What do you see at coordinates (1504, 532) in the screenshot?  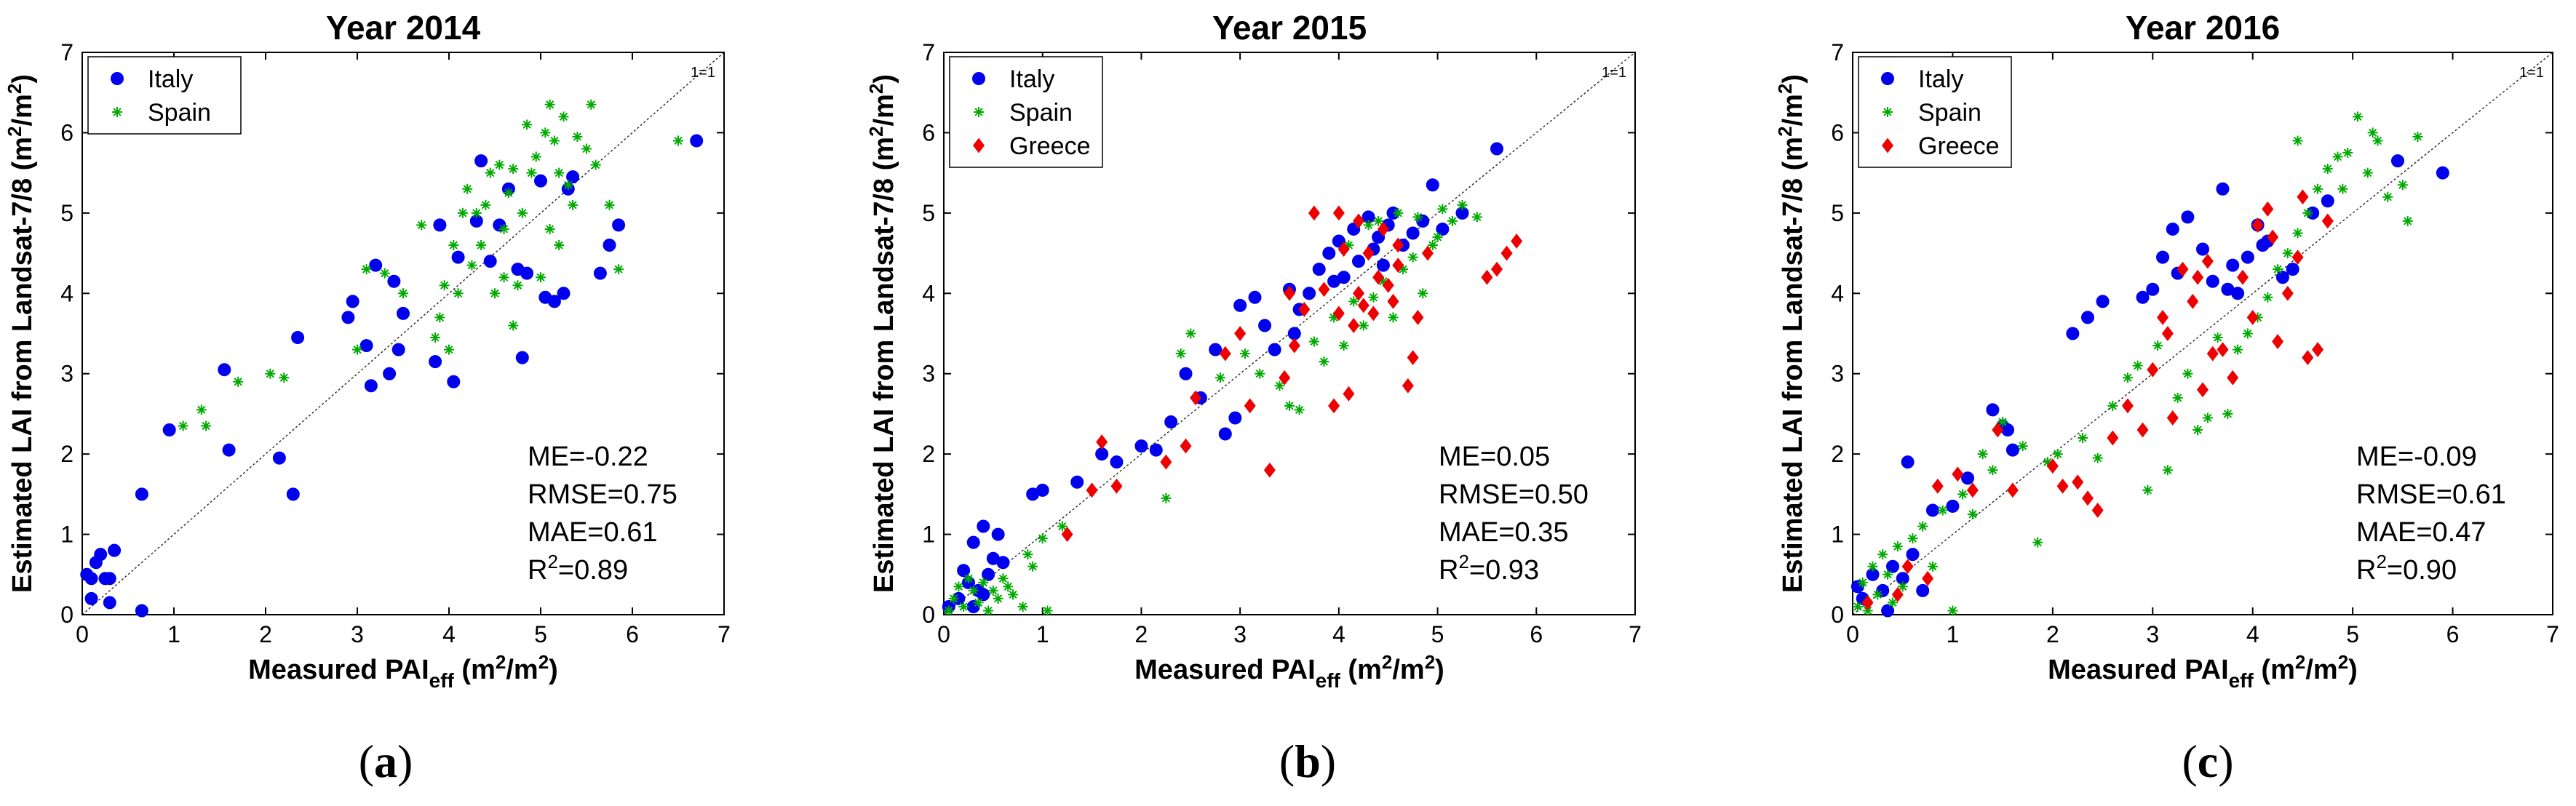 I see `stat-mae: MAE=0.35` at bounding box center [1504, 532].